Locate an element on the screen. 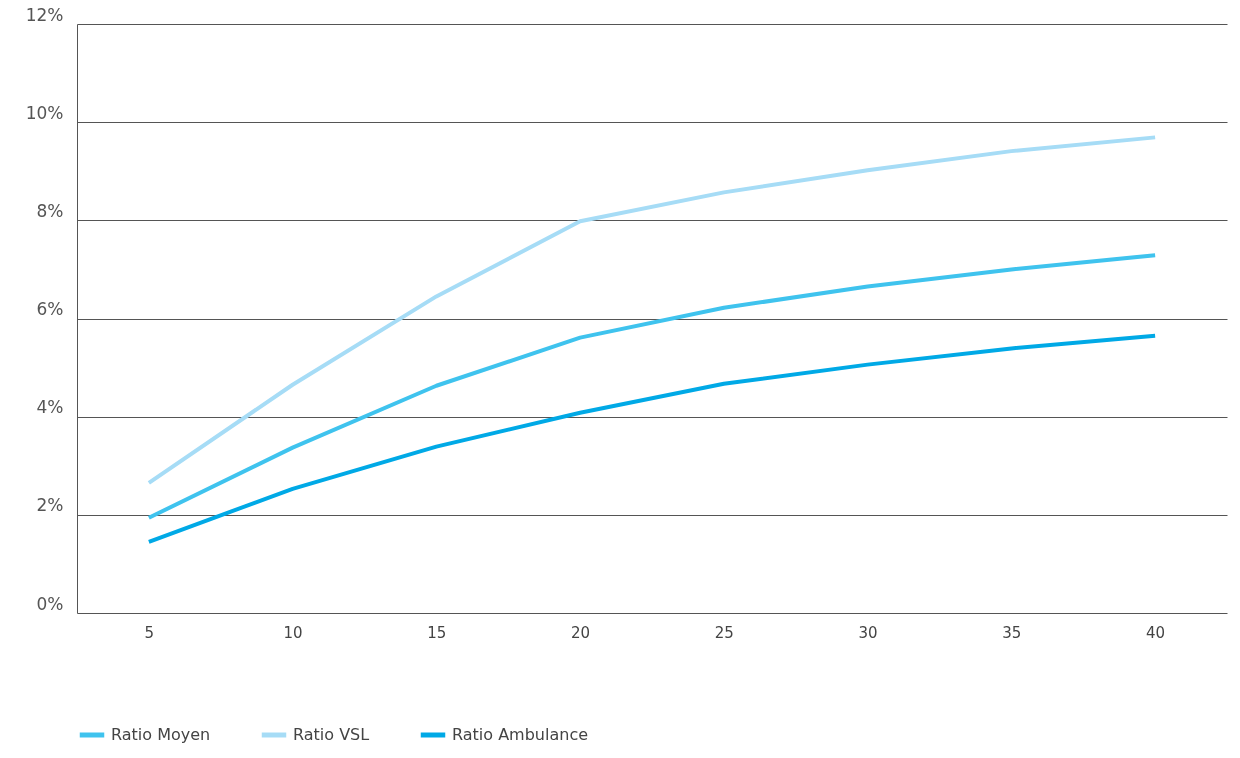 Image resolution: width=1240 pixels, height=758 pixels. x-tick-label: 20 is located at coordinates (581, 632).